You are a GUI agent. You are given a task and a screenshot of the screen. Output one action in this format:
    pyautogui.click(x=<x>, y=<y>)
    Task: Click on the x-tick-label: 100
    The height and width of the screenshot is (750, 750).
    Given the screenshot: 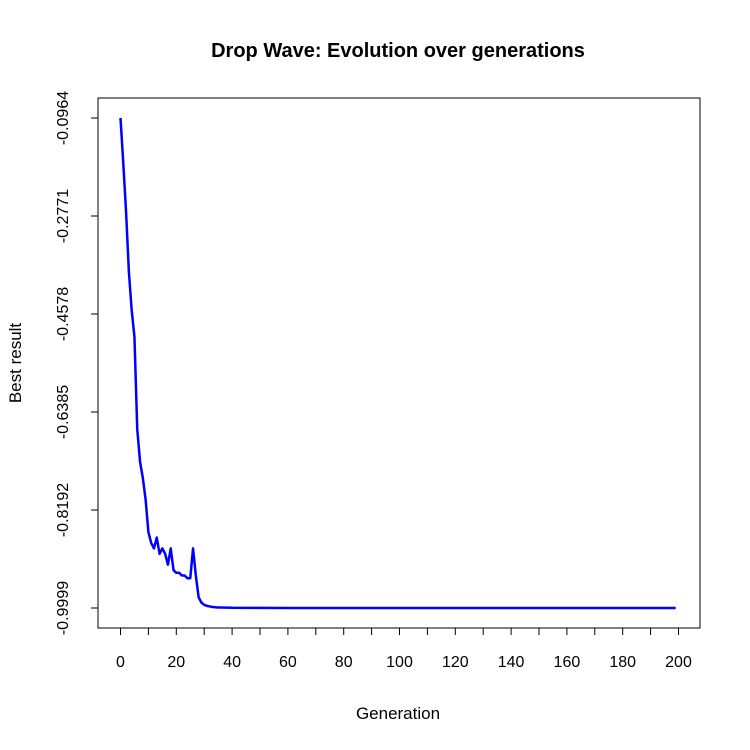 What is the action you would take?
    pyautogui.click(x=399, y=662)
    